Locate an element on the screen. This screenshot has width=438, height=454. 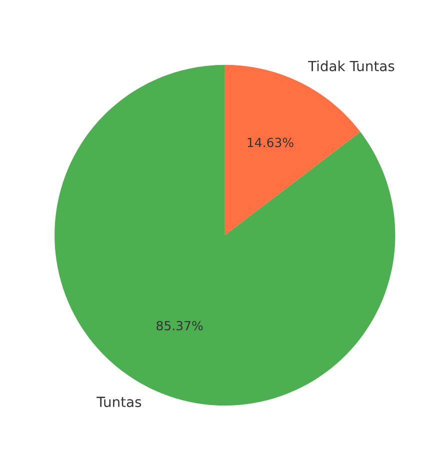
data-label: 85.37% is located at coordinates (179, 325).